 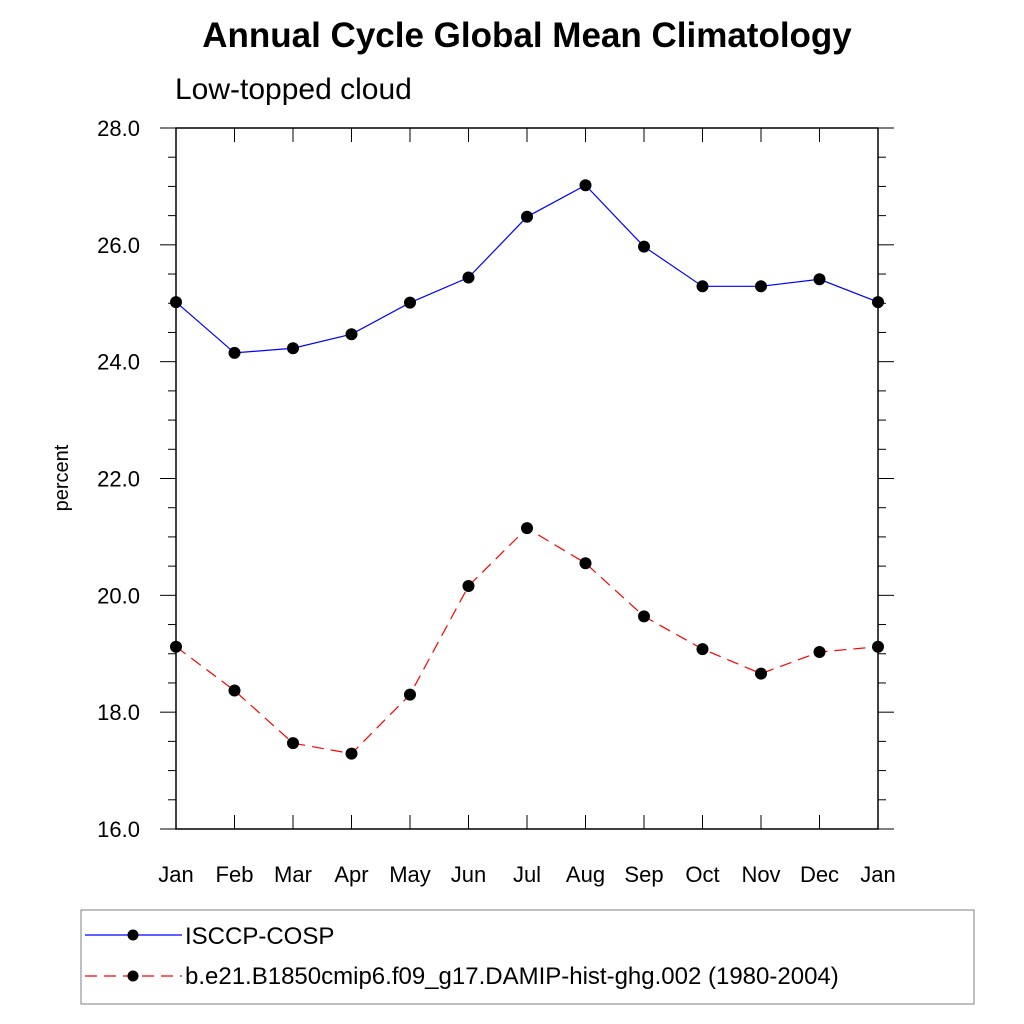 I want to click on chart-subtitle: Low-topped cloud, so click(x=293, y=89).